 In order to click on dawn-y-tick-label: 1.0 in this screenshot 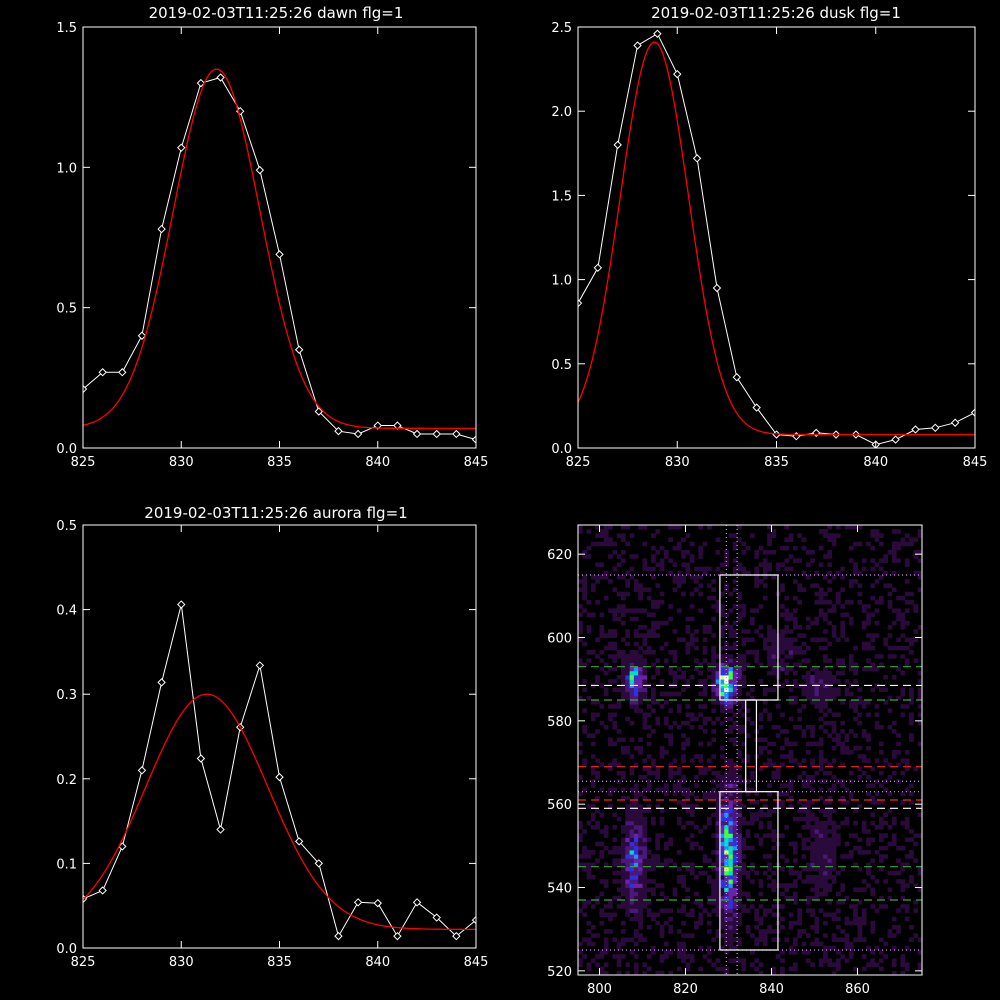, I will do `click(66, 168)`.